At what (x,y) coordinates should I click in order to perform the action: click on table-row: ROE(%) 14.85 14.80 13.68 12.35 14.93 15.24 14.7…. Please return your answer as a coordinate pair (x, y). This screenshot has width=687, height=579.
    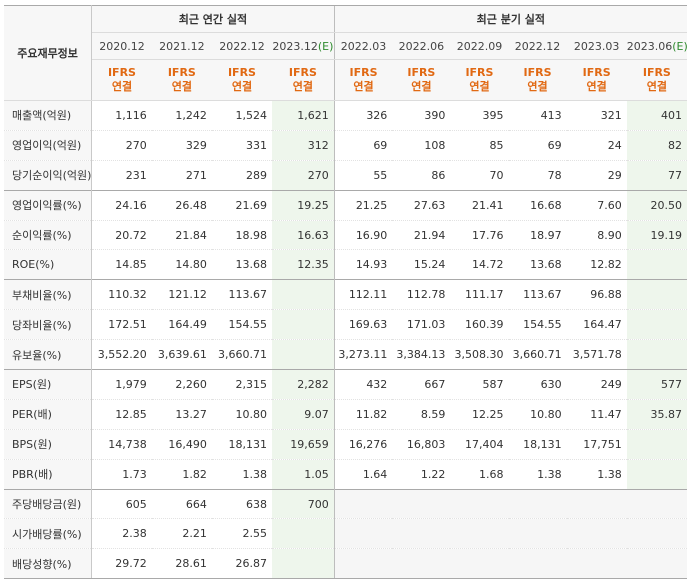
    Looking at the image, I should click on (345, 265).